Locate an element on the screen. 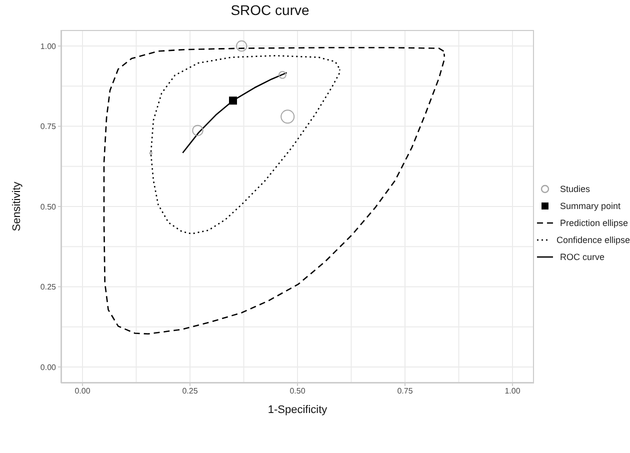  x-tick-label: 1.00 is located at coordinates (512, 391).